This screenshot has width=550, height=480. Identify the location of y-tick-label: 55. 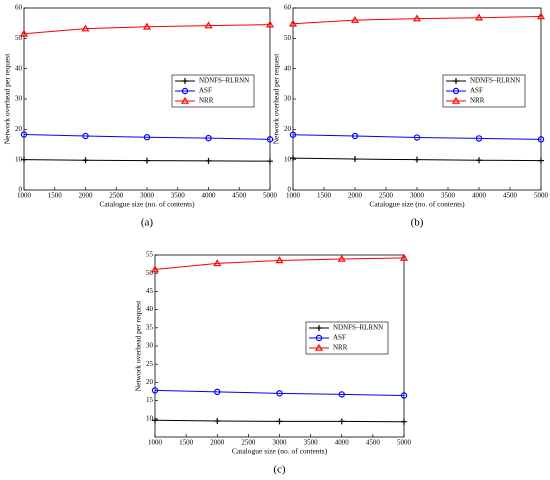
(150, 255).